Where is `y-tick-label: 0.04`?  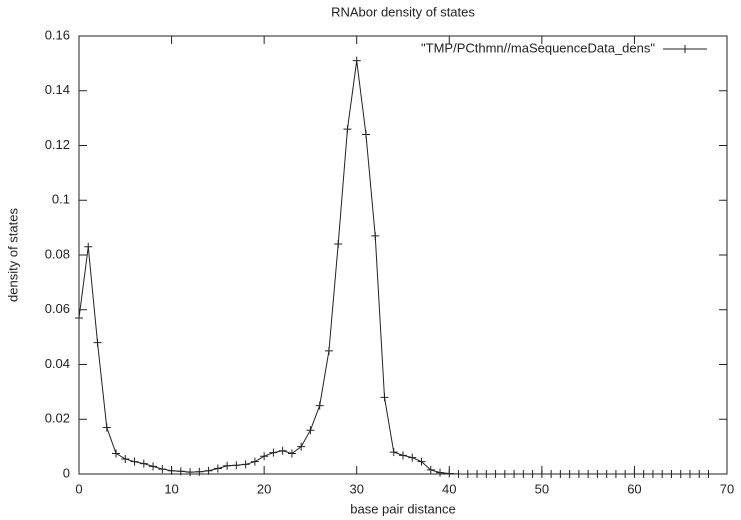 y-tick-label: 0.04 is located at coordinates (57, 363).